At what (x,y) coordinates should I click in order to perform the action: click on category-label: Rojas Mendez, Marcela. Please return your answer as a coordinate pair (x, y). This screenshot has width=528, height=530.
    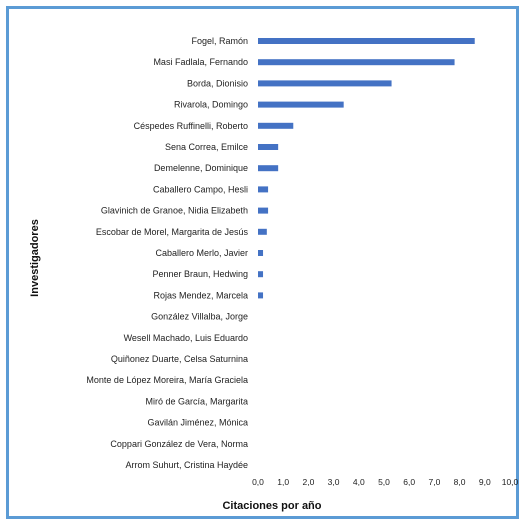
    Looking at the image, I should click on (200, 295).